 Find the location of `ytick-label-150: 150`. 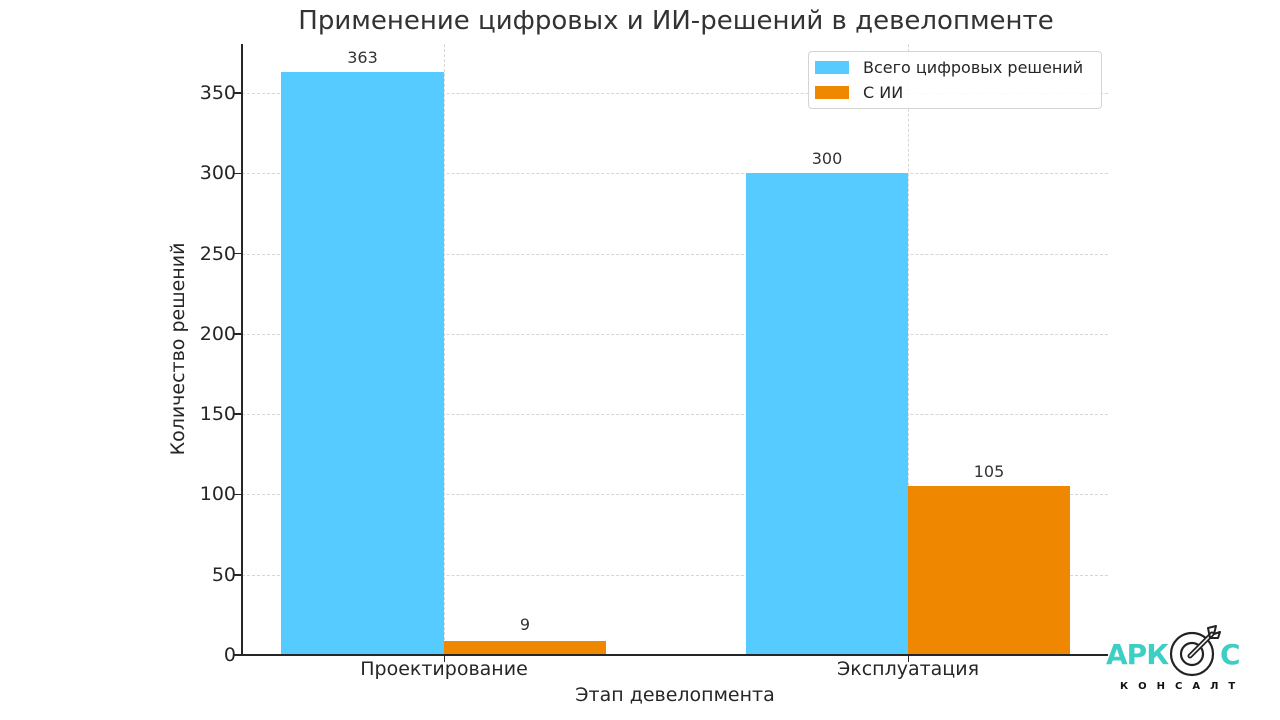

ytick-label-150: 150 is located at coordinates (217, 414).